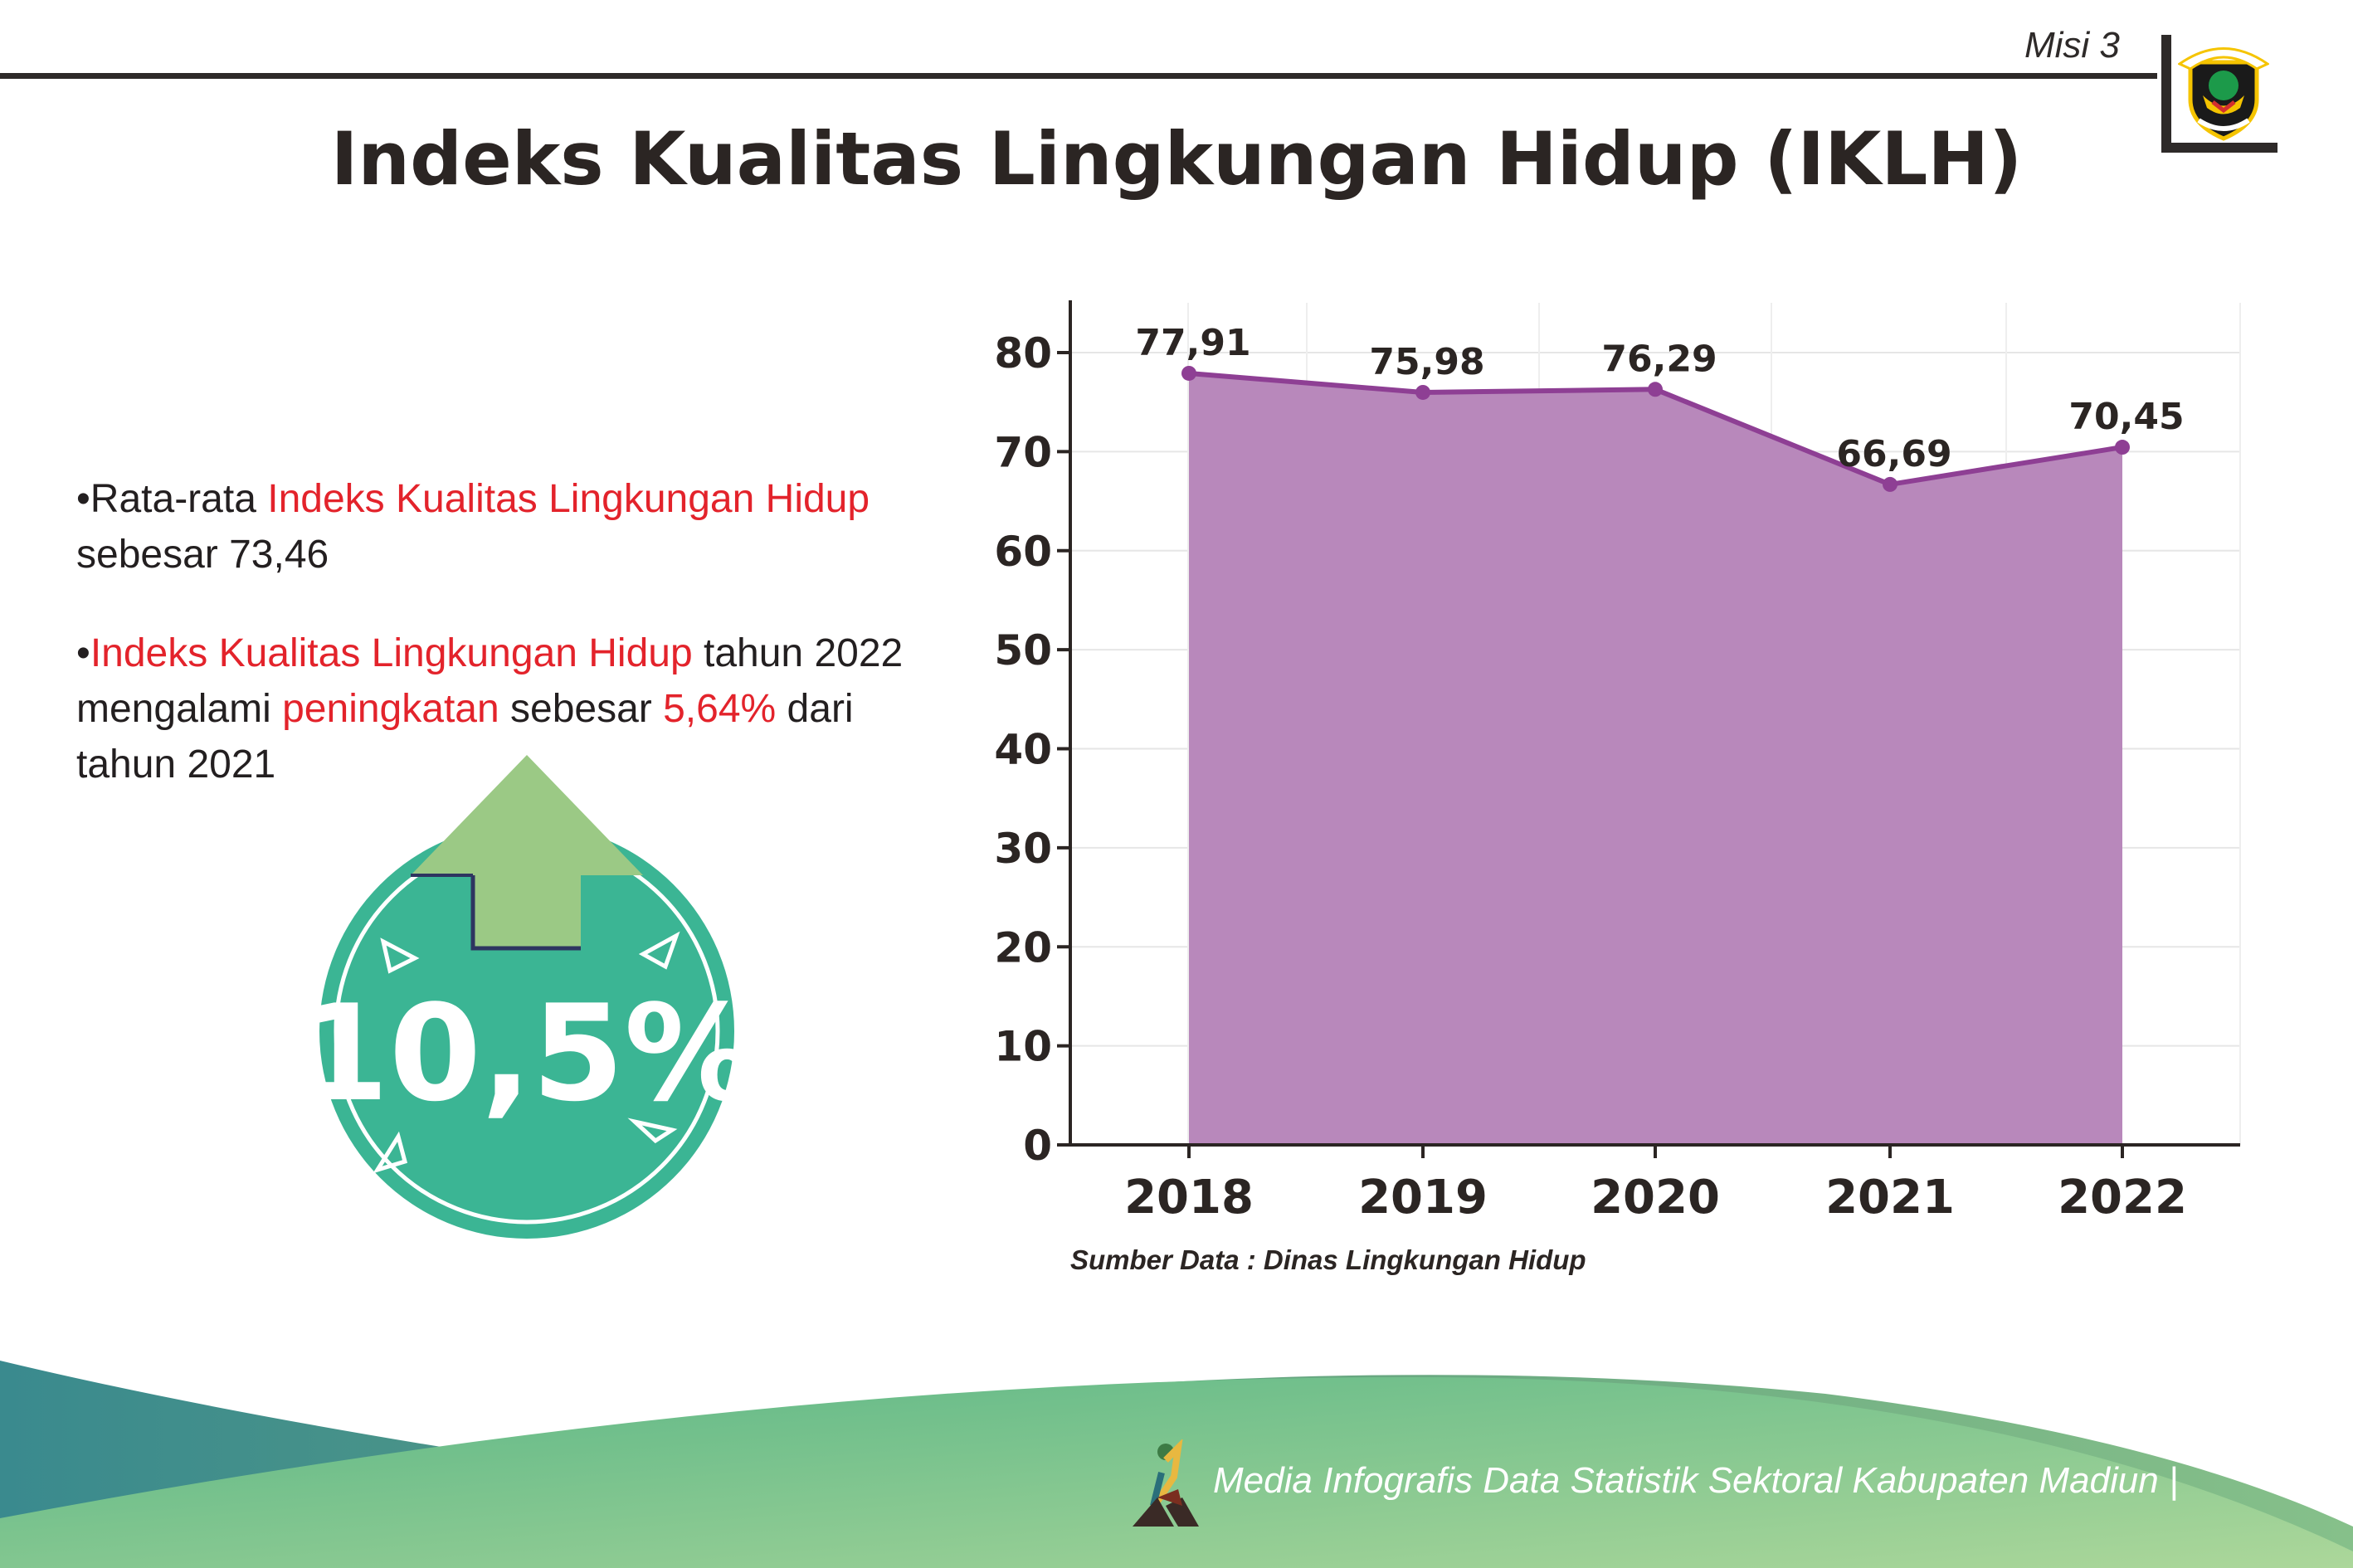  Describe the element at coordinates (1659, 359) in the screenshot. I see `data-label: 76,29` at that location.